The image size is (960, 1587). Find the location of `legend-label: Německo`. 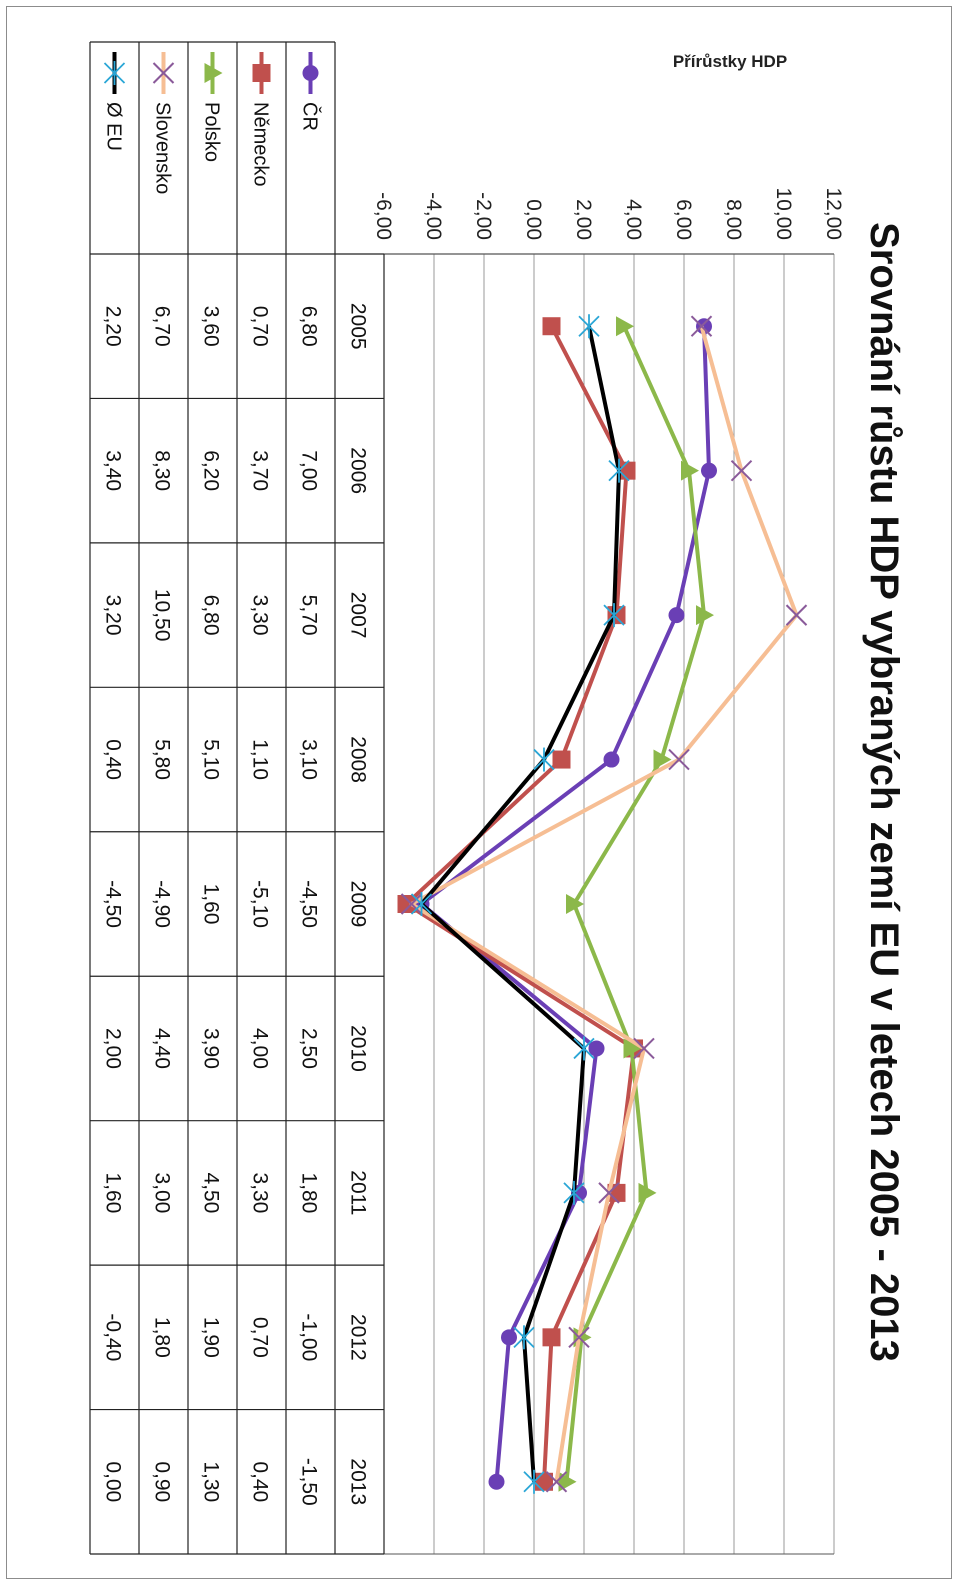

legend-label: Německo is located at coordinates (261, 144).